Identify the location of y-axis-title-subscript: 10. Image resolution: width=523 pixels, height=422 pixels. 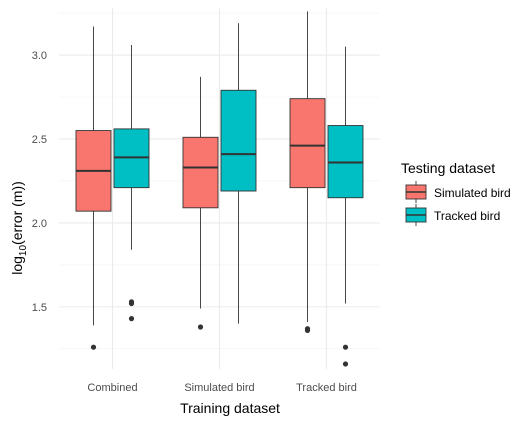
(23, 251).